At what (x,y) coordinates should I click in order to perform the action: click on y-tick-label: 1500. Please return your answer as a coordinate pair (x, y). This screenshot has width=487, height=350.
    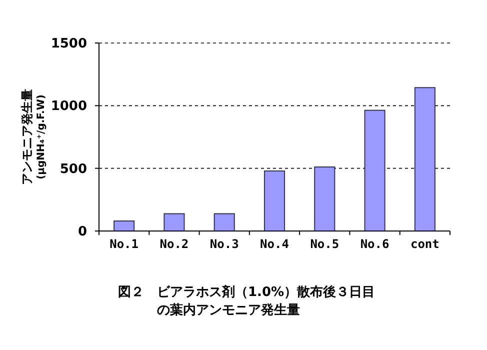
    Looking at the image, I should click on (68, 44).